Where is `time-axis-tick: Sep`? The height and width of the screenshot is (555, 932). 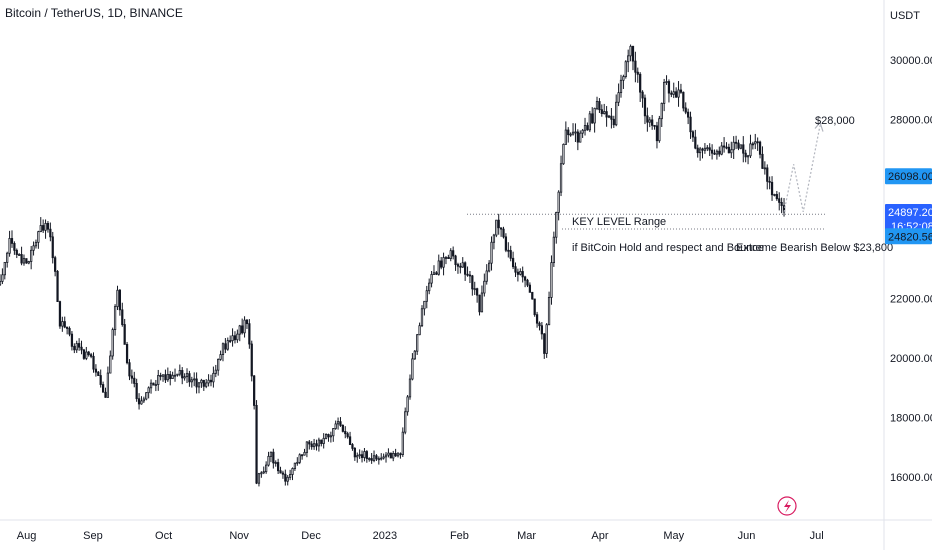
time-axis-tick: Sep is located at coordinates (93, 536).